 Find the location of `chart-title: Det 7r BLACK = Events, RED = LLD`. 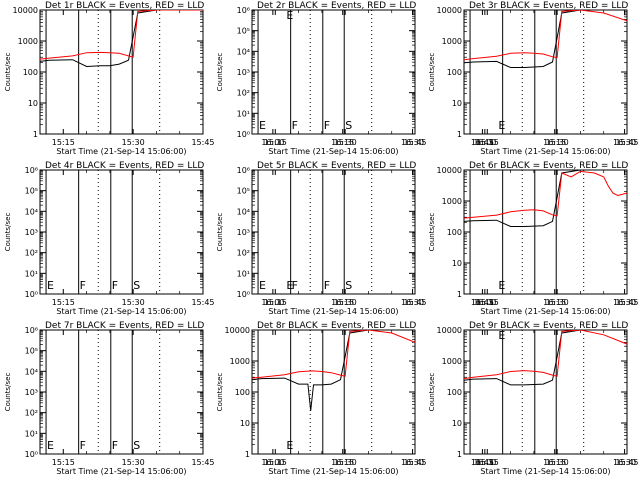

chart-title: Det 7r BLACK = Events, RED = LLD is located at coordinates (124, 326).